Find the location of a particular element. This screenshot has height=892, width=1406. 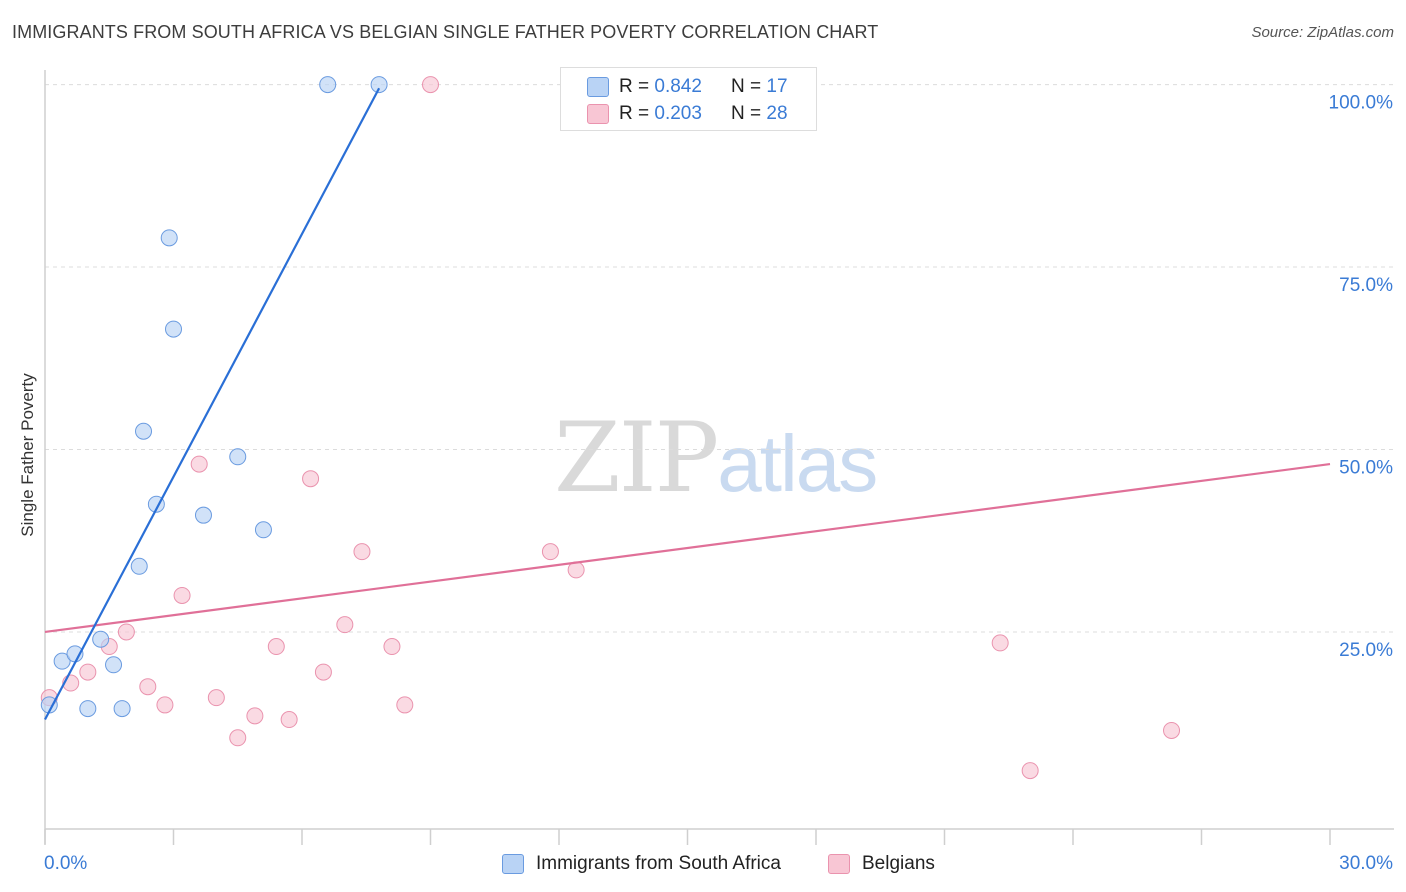

x-tick-label-0: 0.0% is located at coordinates (65, 863).